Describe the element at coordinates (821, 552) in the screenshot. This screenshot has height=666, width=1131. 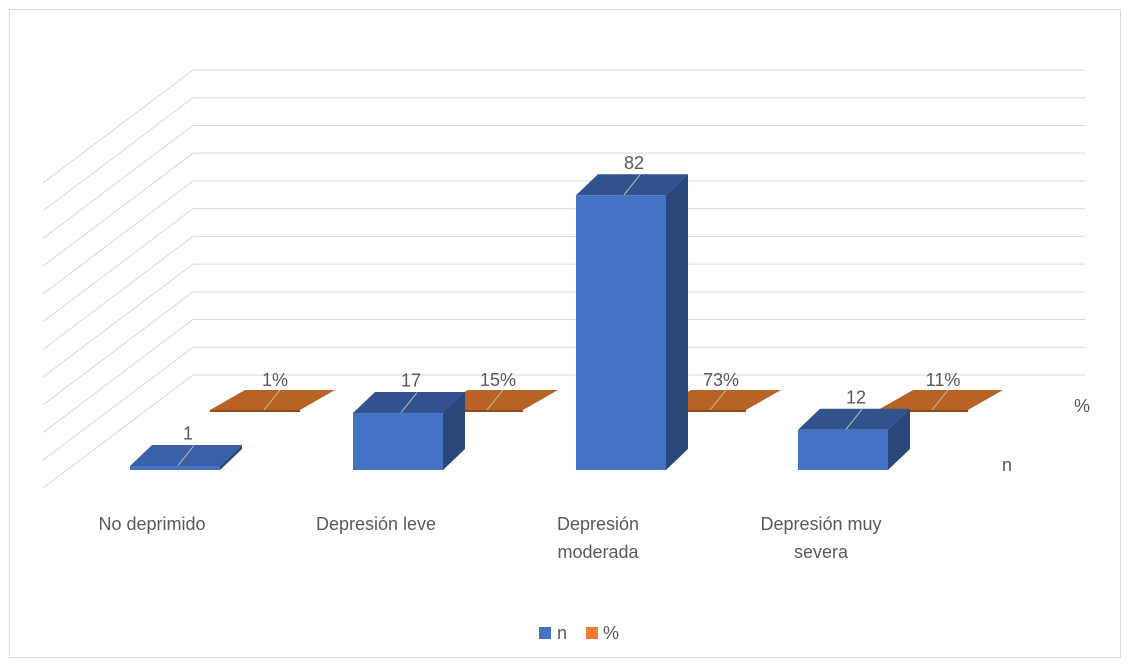
I see `category-label-line: severa` at that location.